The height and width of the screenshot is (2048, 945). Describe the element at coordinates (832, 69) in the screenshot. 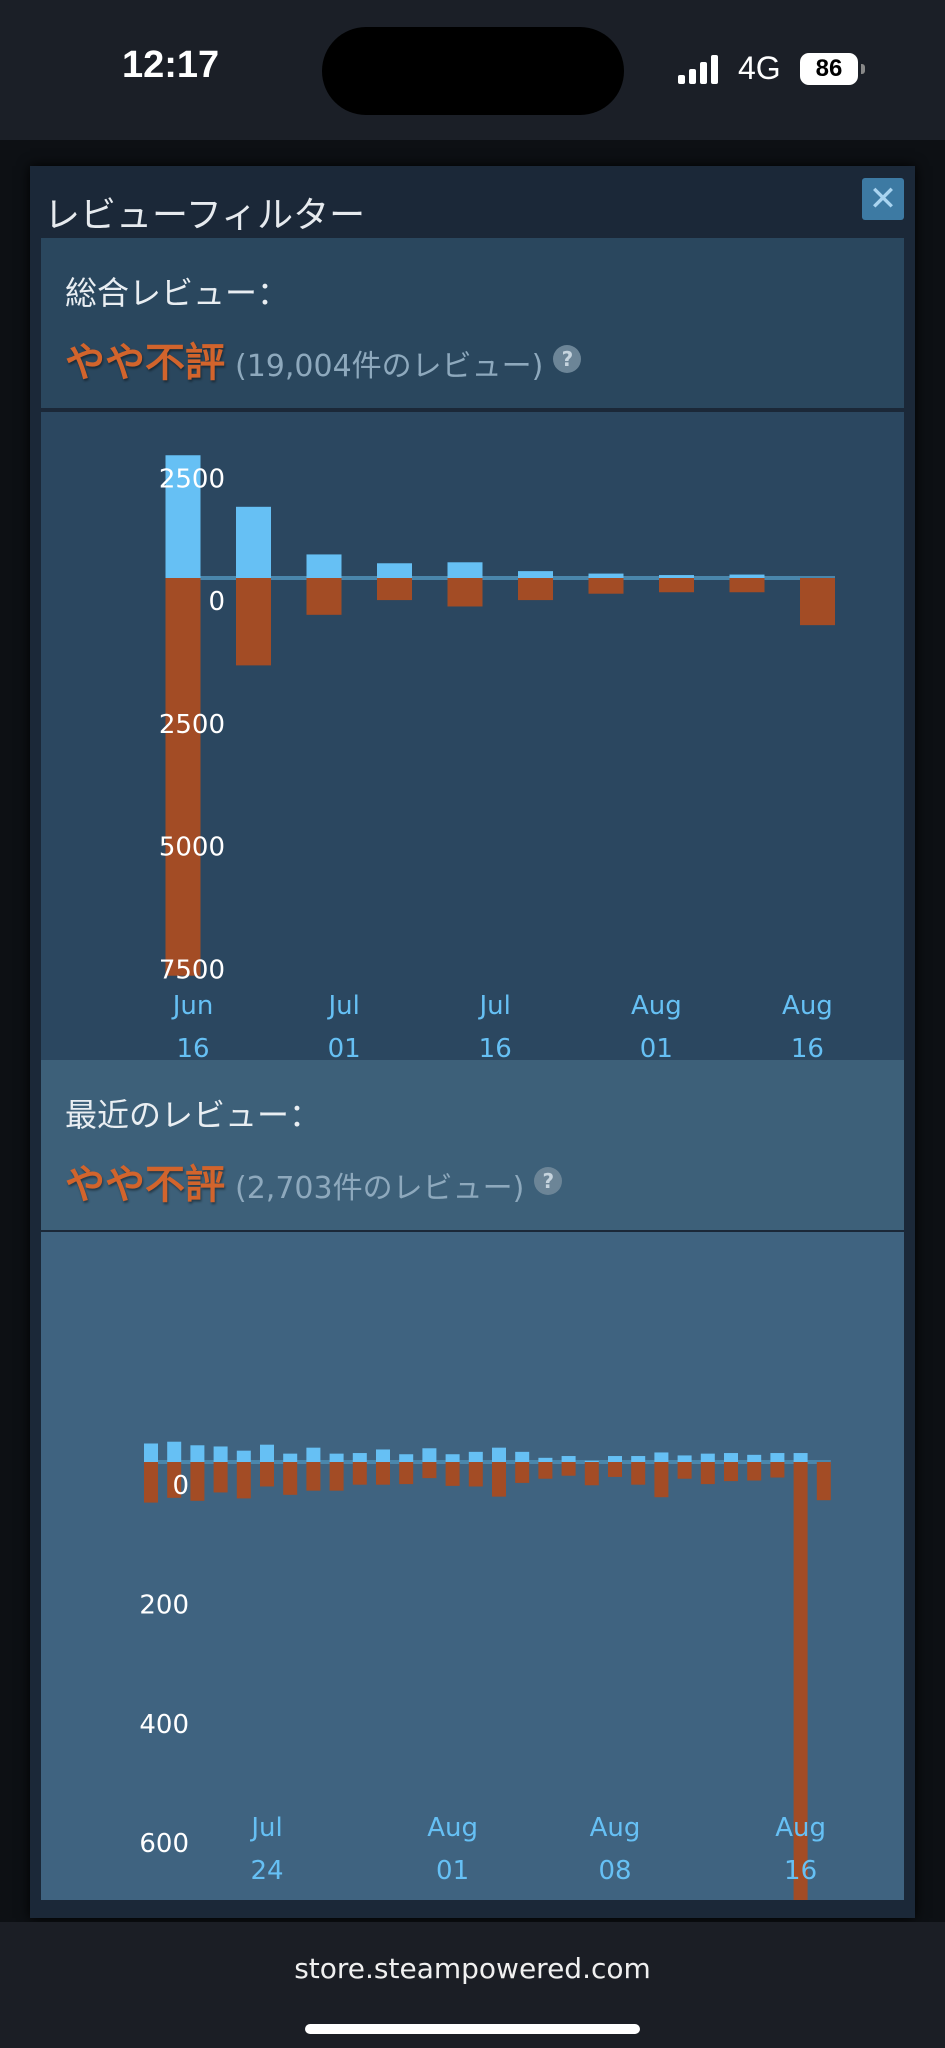

I see `battery-icon: 86` at that location.